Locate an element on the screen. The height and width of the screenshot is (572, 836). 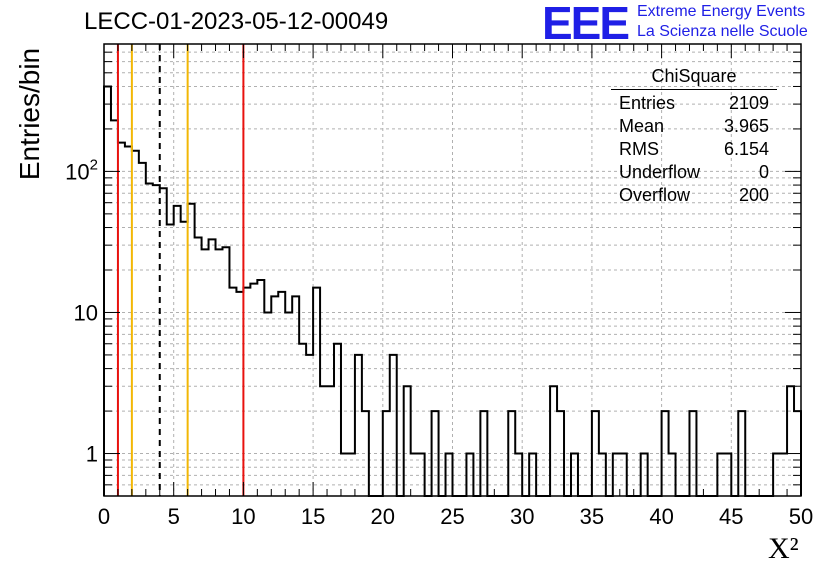
x-tick-label: 10 is located at coordinates (243, 516).